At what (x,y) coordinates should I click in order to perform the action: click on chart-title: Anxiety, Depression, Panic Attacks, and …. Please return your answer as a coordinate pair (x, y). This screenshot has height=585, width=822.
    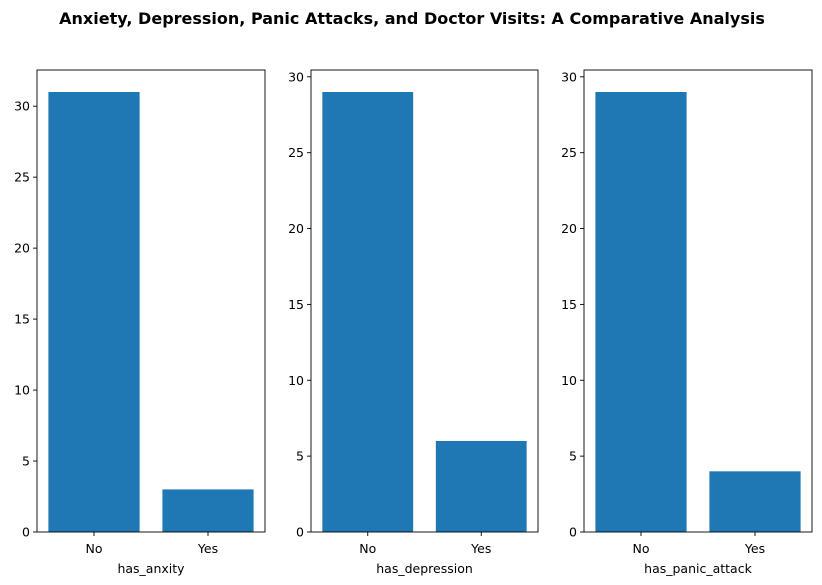
    Looking at the image, I should click on (412, 18).